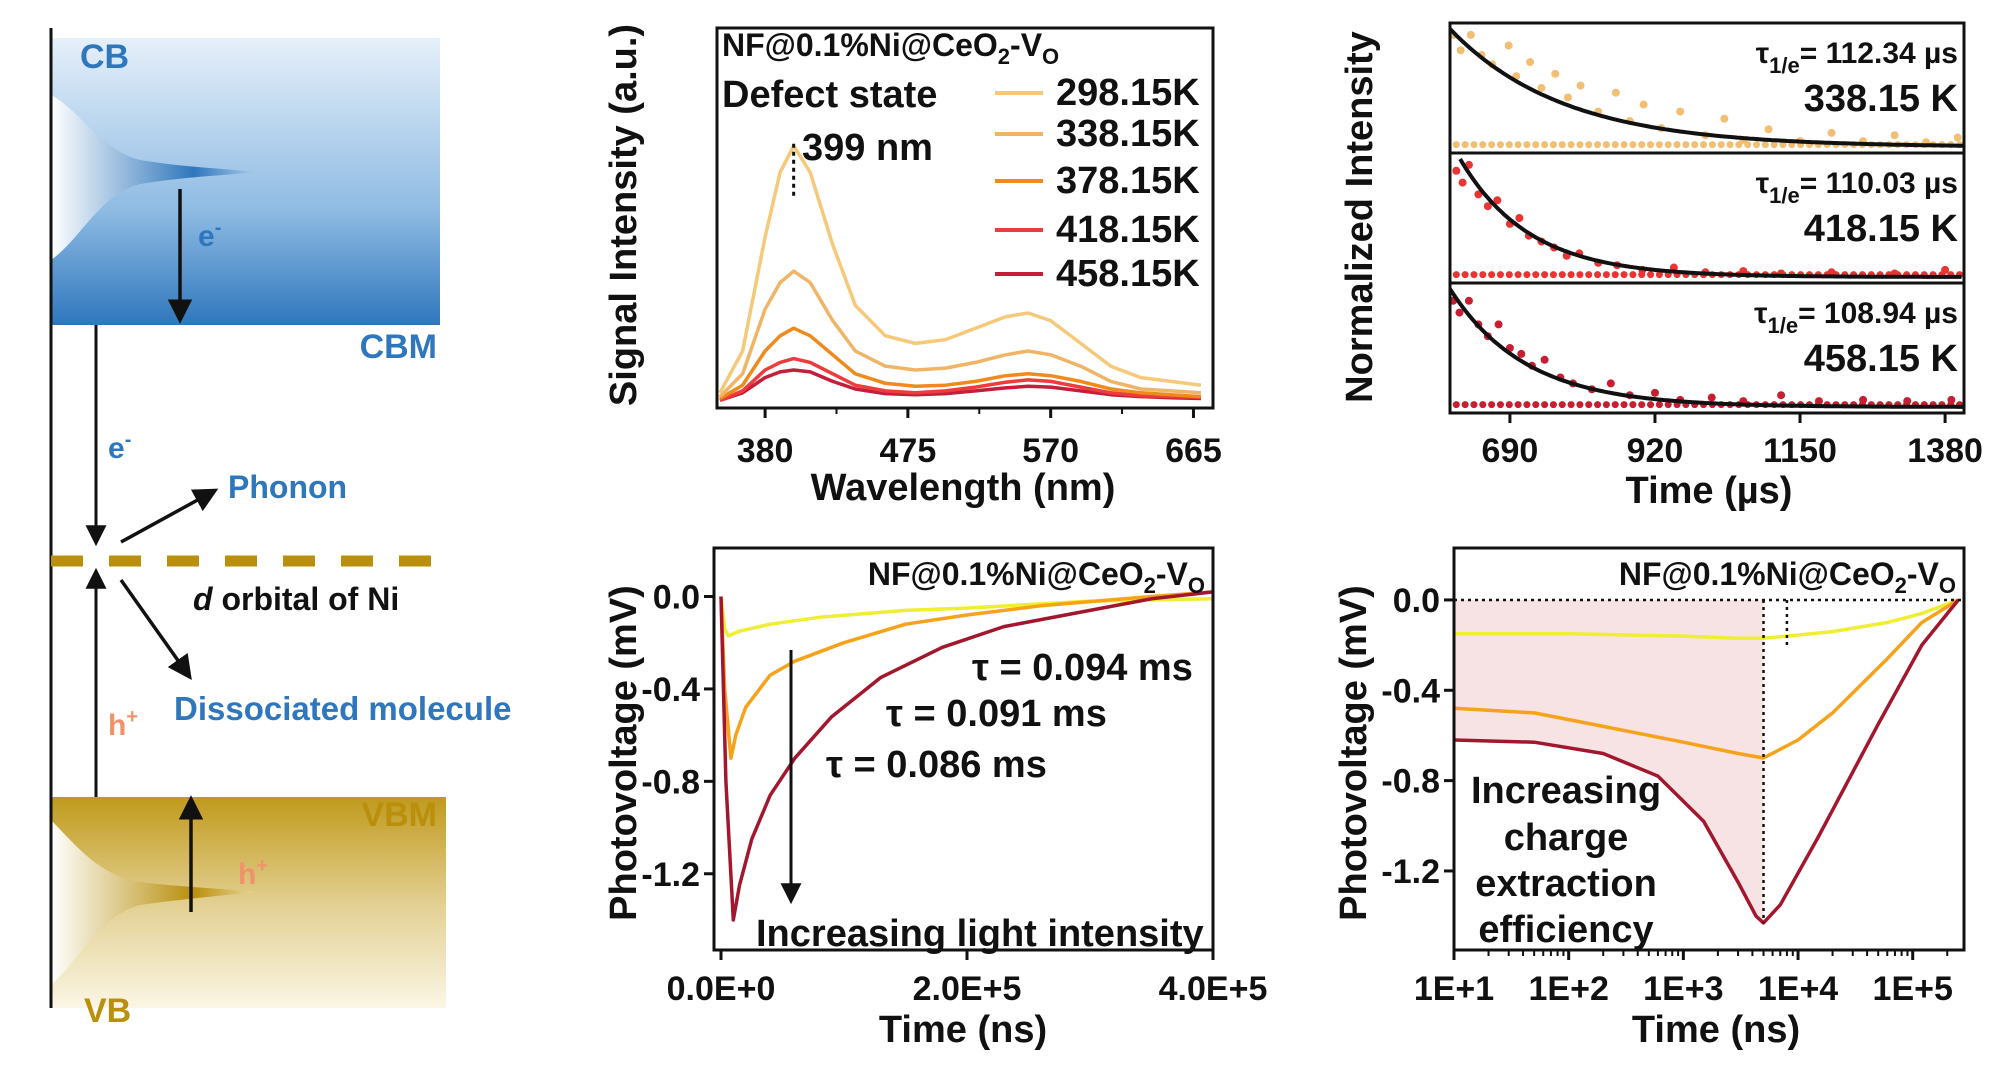 This screenshot has width=2000, height=1065. What do you see at coordinates (624, 215) in the screenshot?
I see `y-axis-title: Signal Intensity (a.u.)` at bounding box center [624, 215].